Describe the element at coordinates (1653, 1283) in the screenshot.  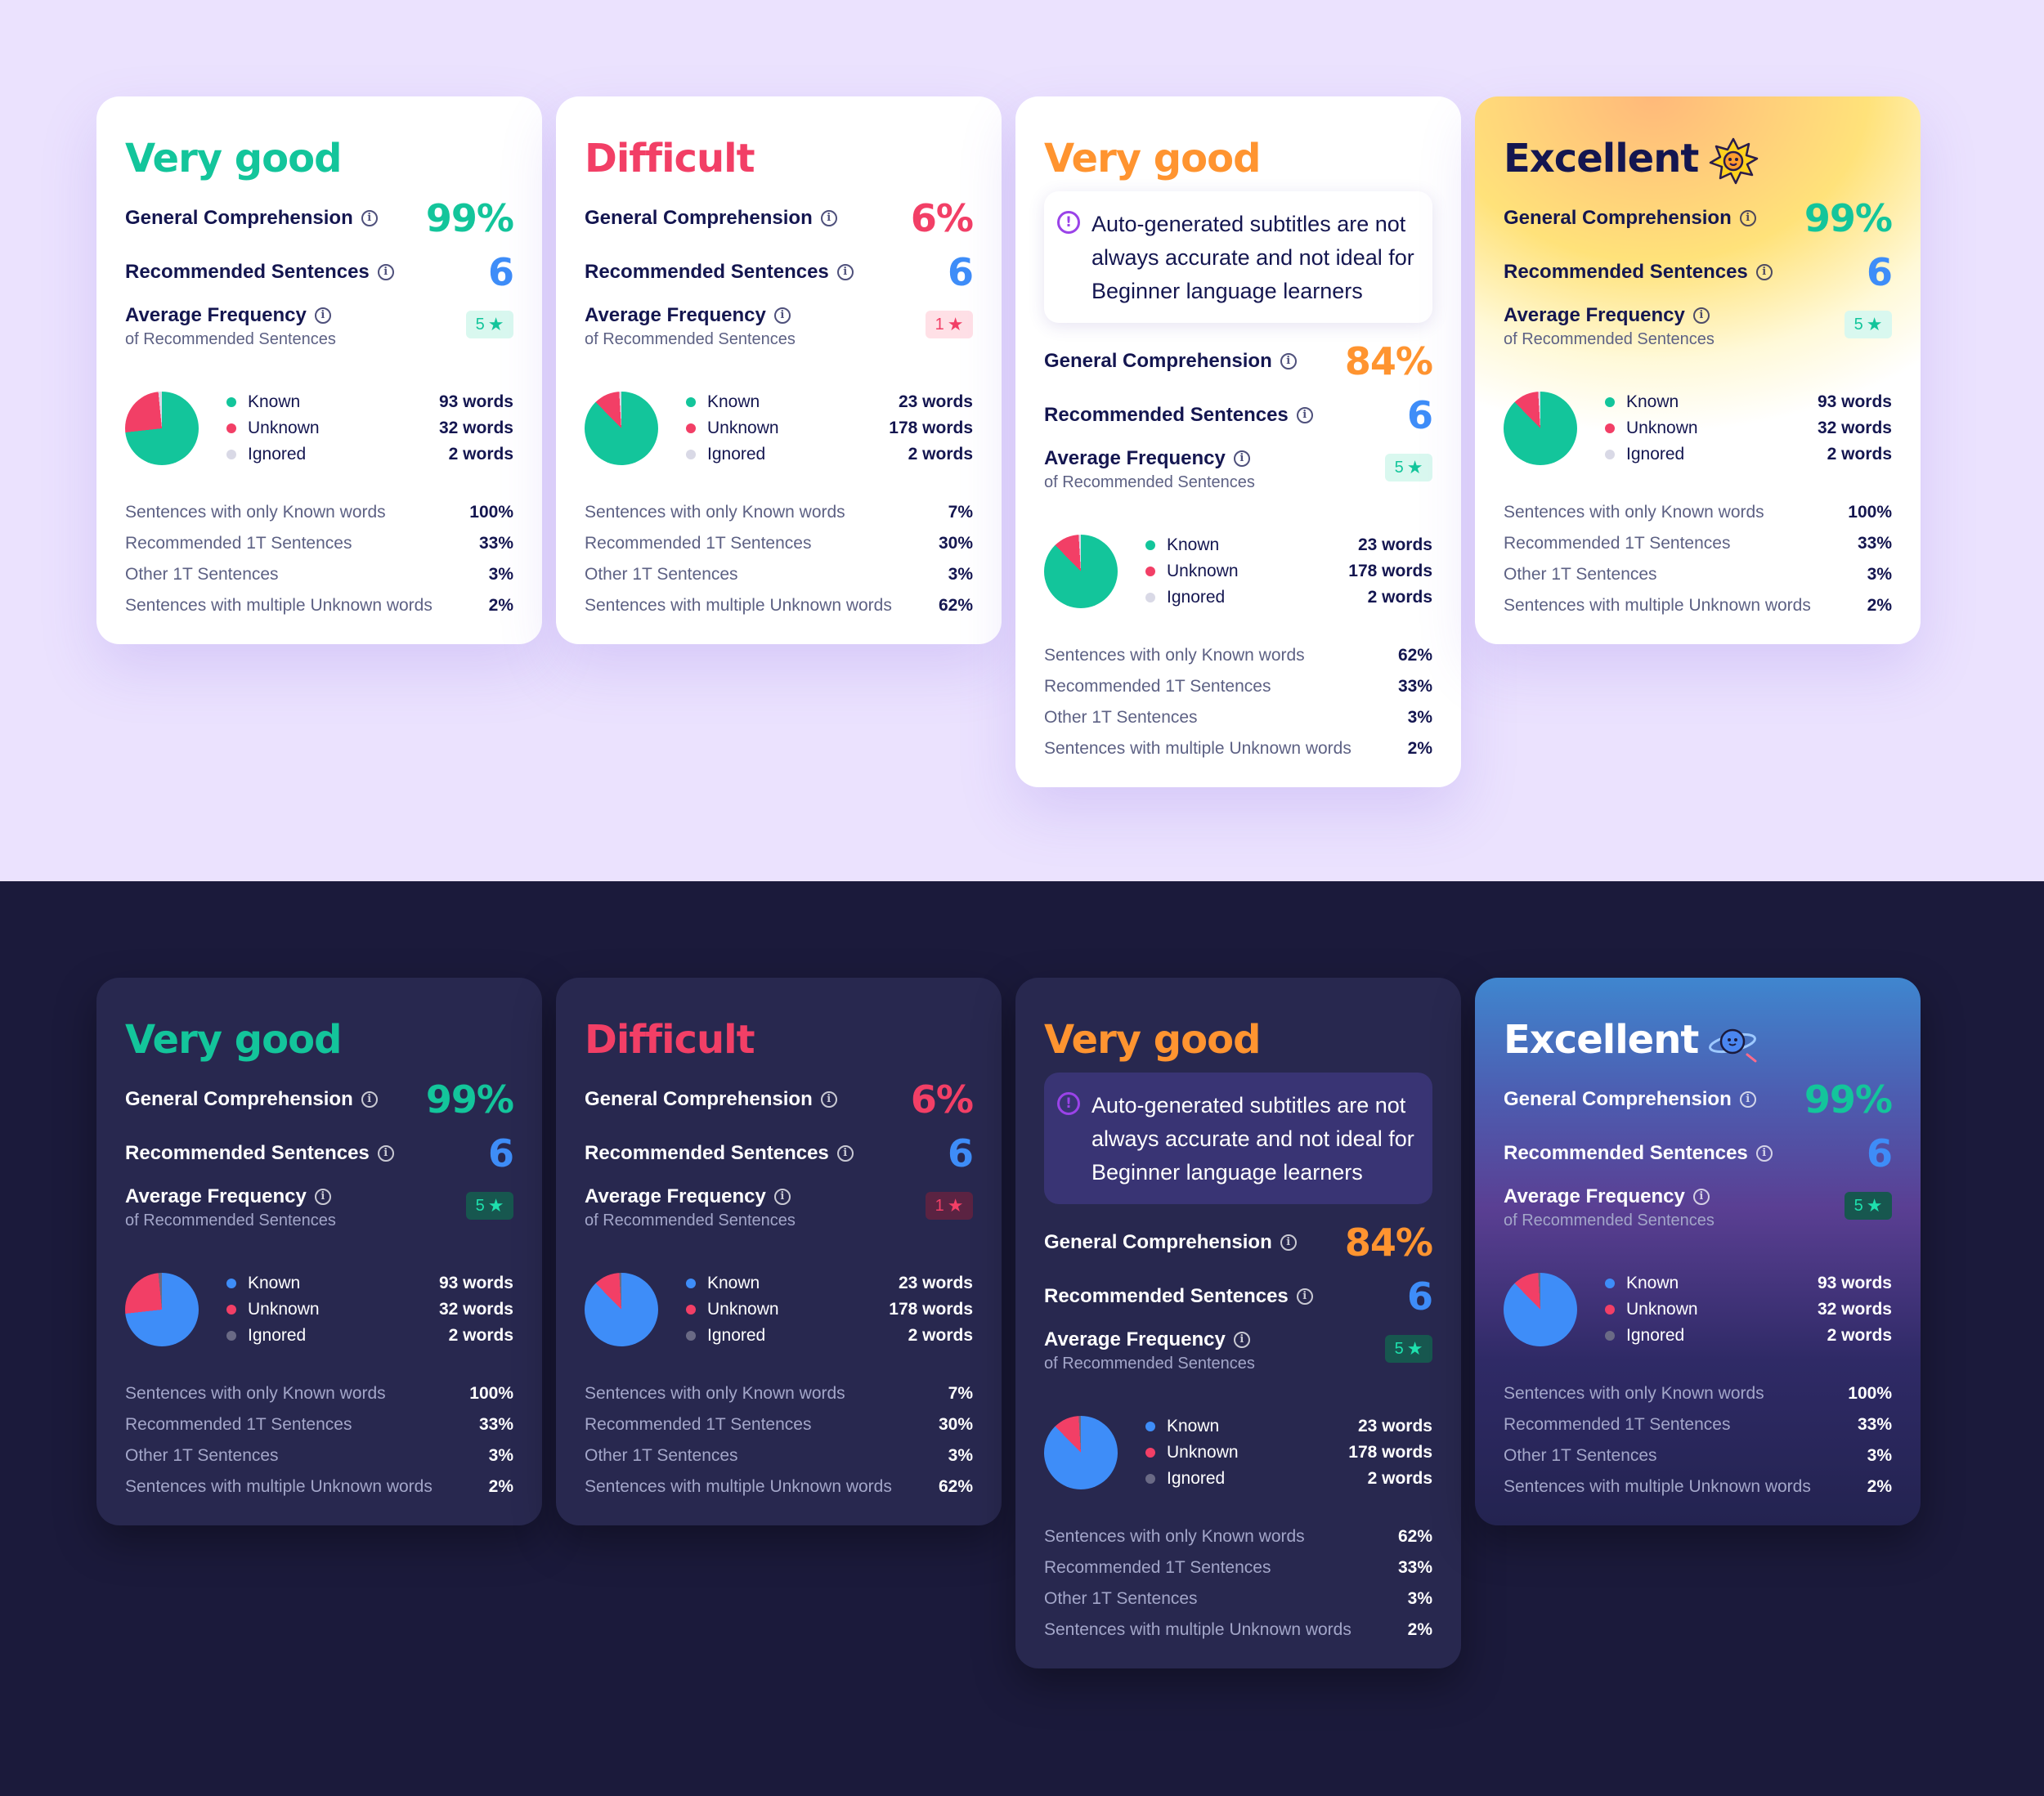
I see `legend-label: Known` at that location.